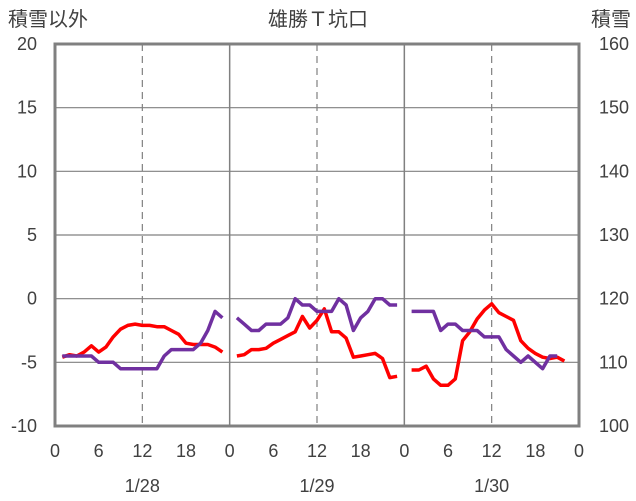  Describe the element at coordinates (318, 19) in the screenshot. I see `chart-title: 雄勝Ｔ坑口` at that location.